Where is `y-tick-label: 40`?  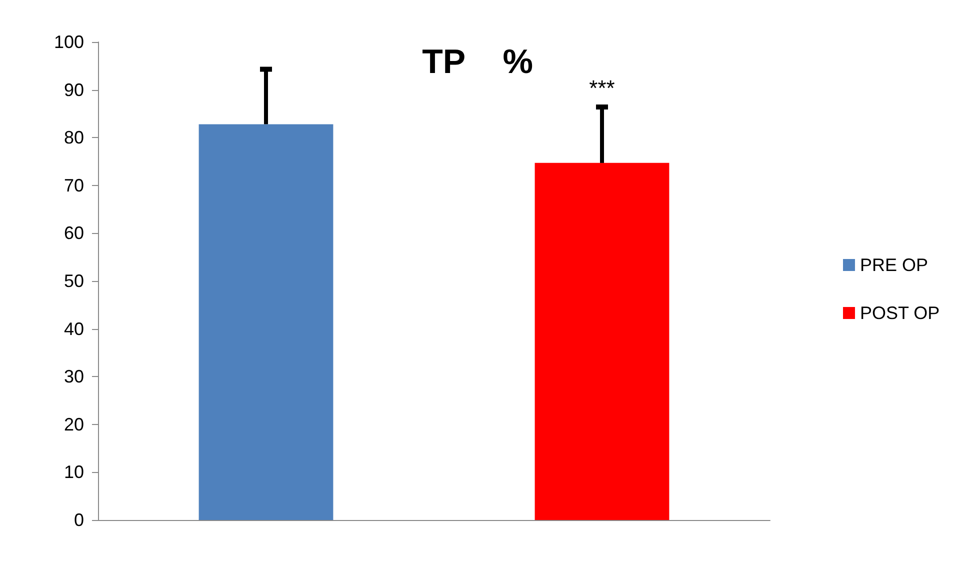 y-tick-label: 40 is located at coordinates (74, 328).